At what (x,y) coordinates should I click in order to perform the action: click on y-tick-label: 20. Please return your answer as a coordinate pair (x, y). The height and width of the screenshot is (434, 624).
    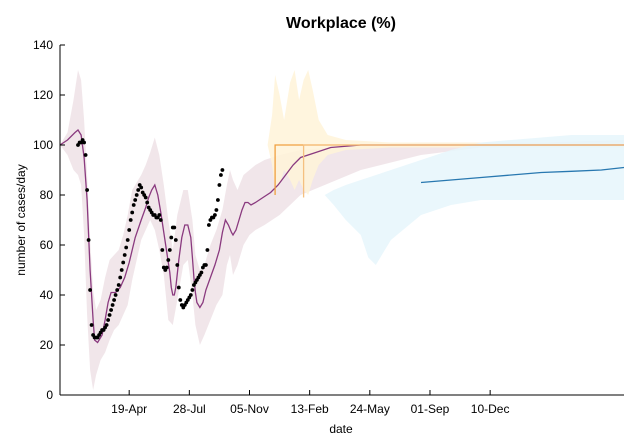
    Looking at the image, I should click on (47, 345).